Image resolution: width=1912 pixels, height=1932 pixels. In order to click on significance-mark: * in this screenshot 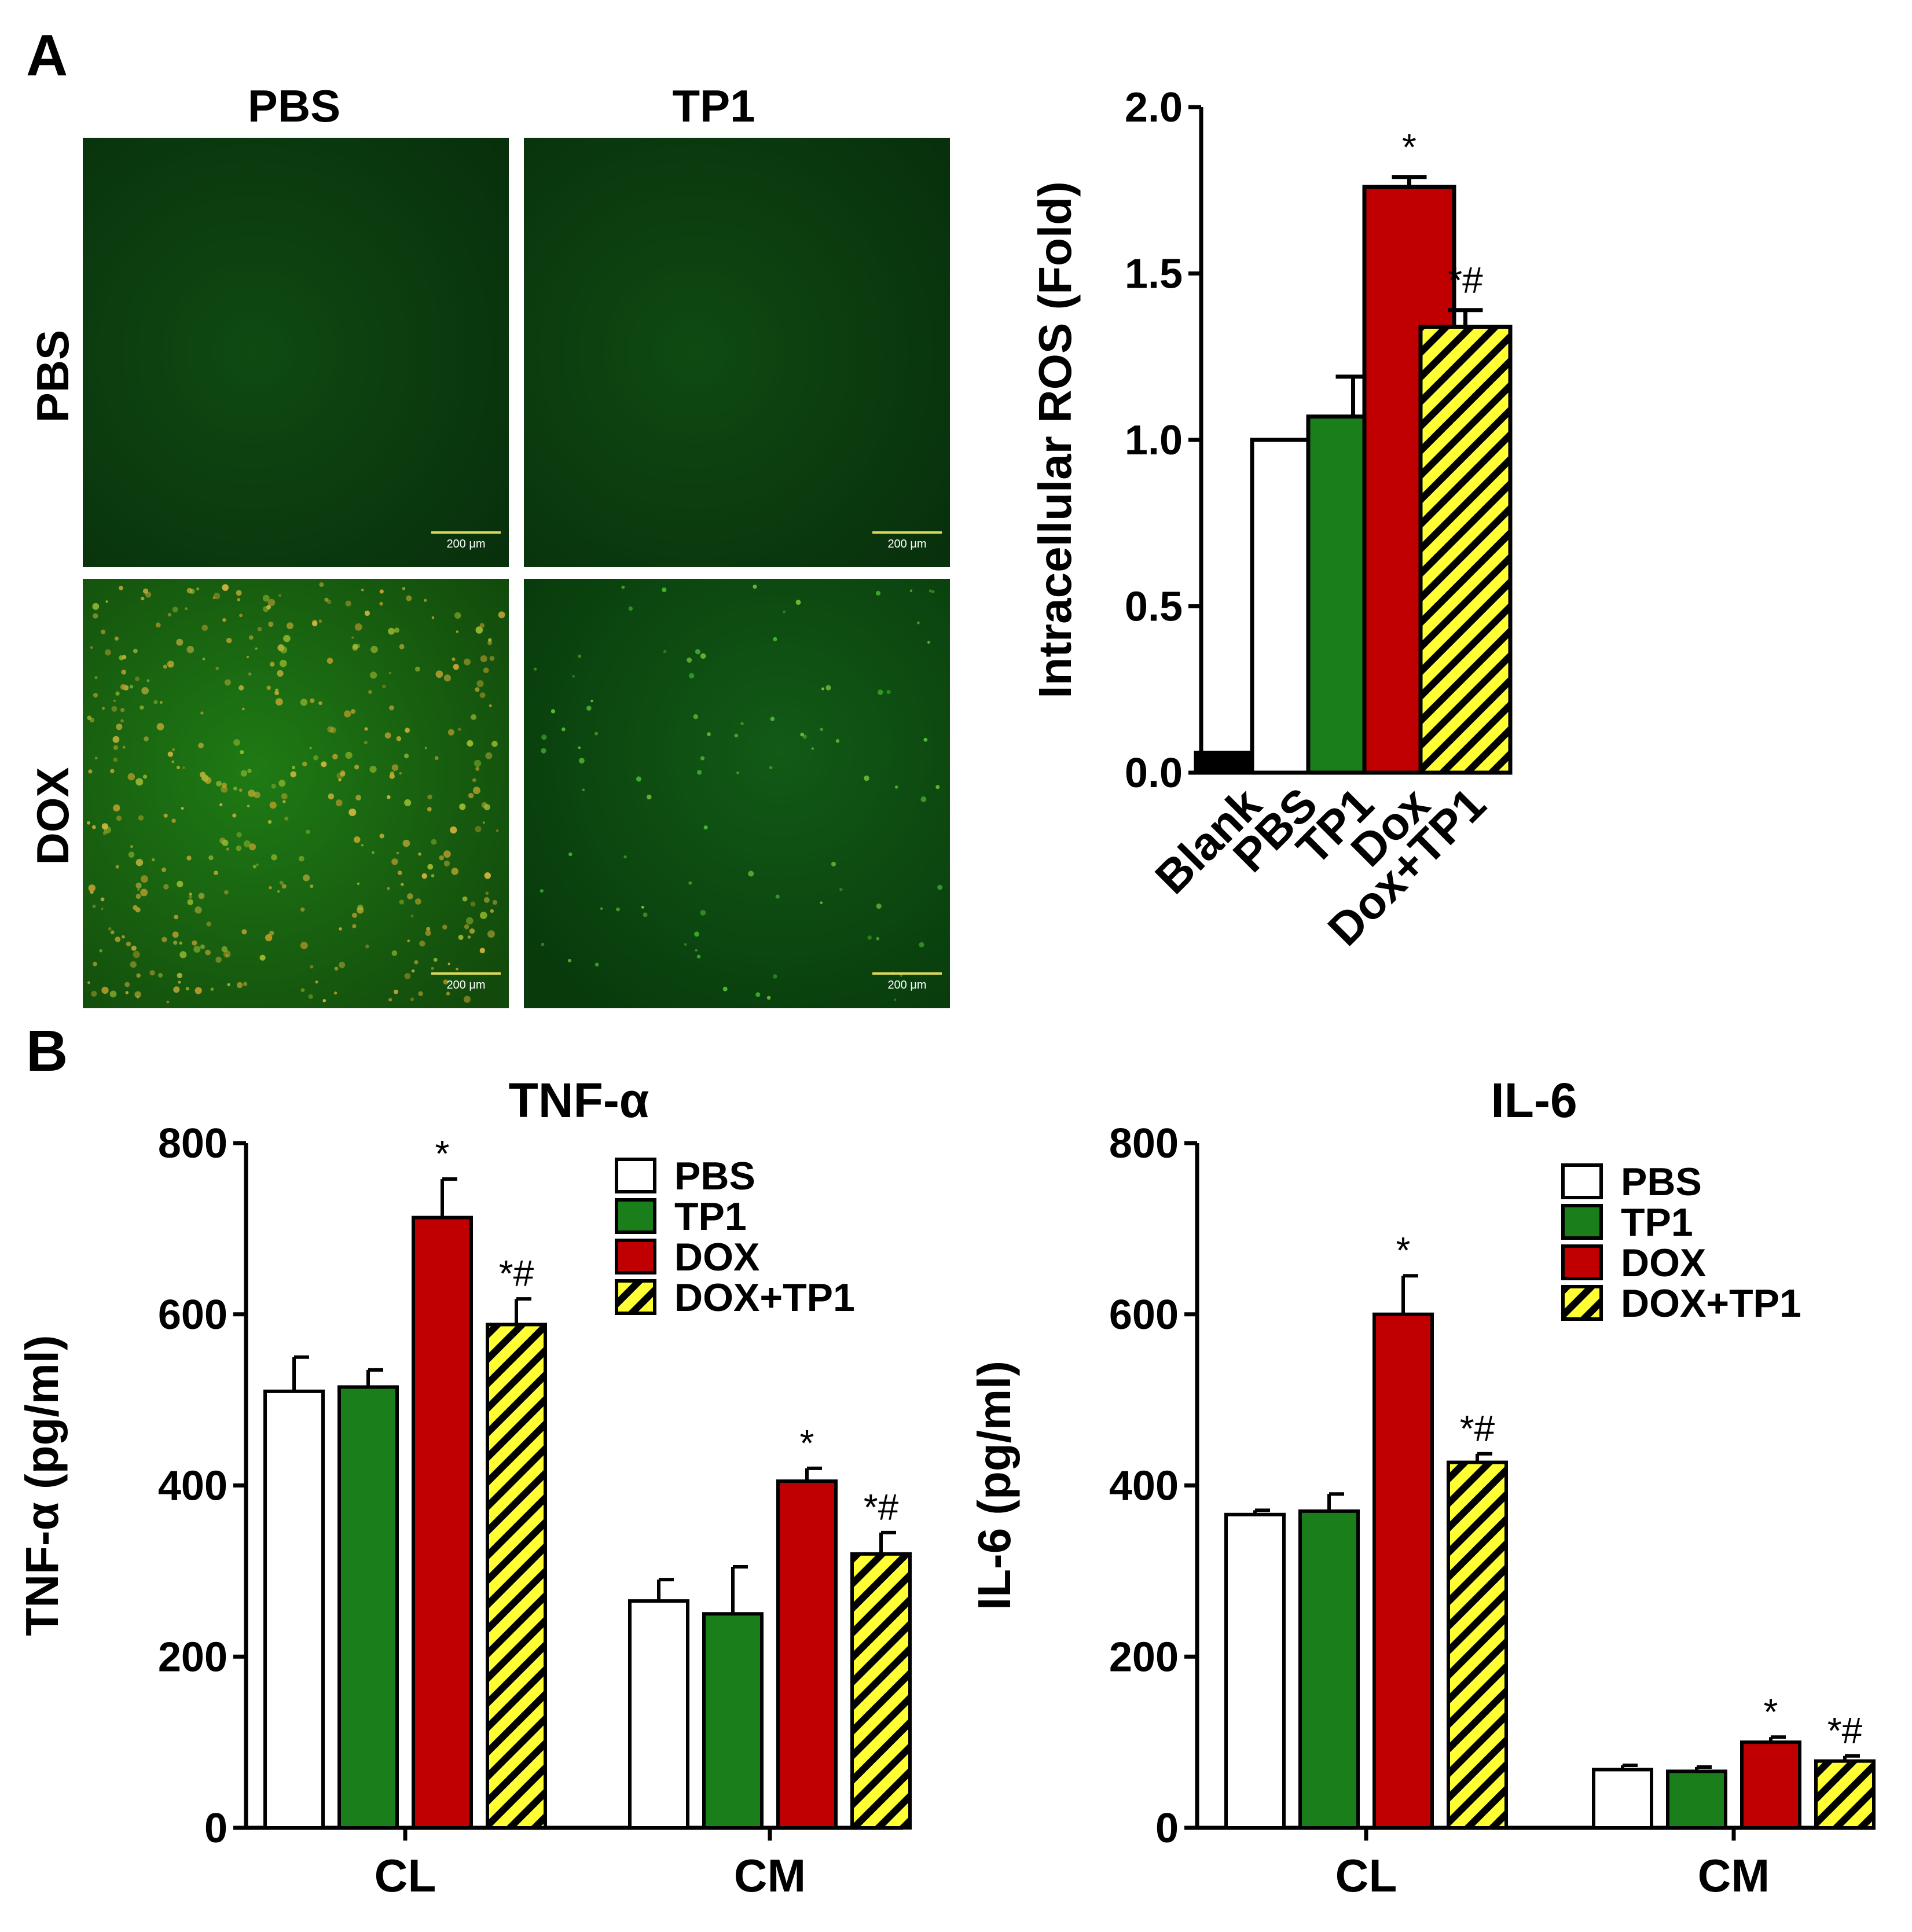, I will do `click(1409, 147)`.